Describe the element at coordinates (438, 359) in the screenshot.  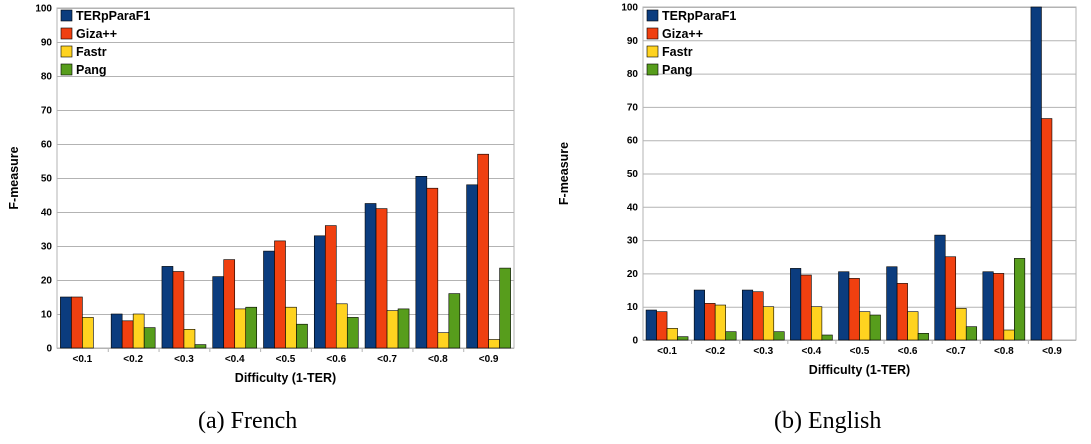
I see `x-tick-label: <0.8` at that location.